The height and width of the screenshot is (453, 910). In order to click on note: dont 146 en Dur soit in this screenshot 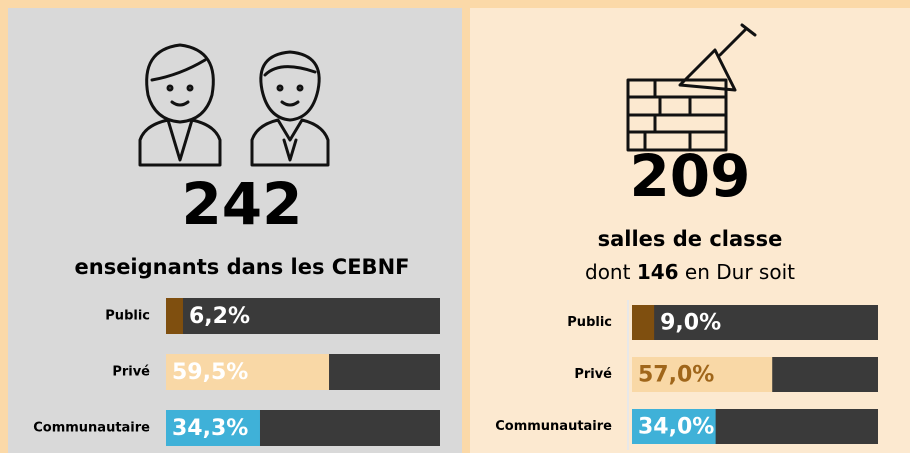, I will do `click(690, 272)`.